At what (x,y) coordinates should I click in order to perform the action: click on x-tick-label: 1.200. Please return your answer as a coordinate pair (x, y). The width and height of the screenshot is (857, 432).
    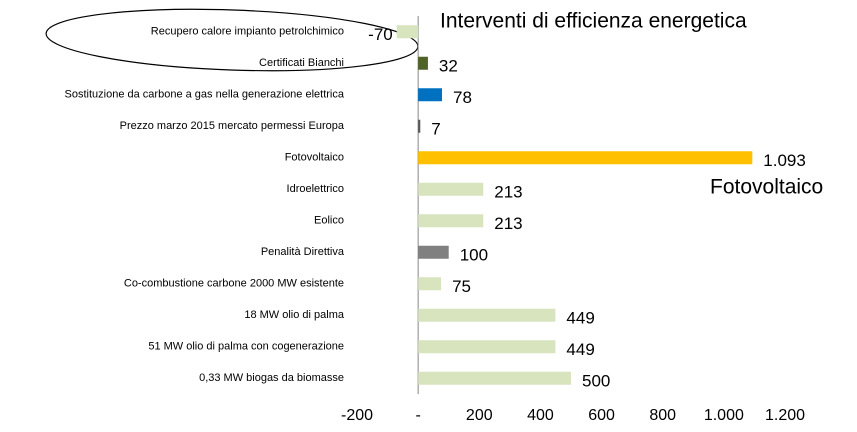
    Looking at the image, I should click on (785, 415).